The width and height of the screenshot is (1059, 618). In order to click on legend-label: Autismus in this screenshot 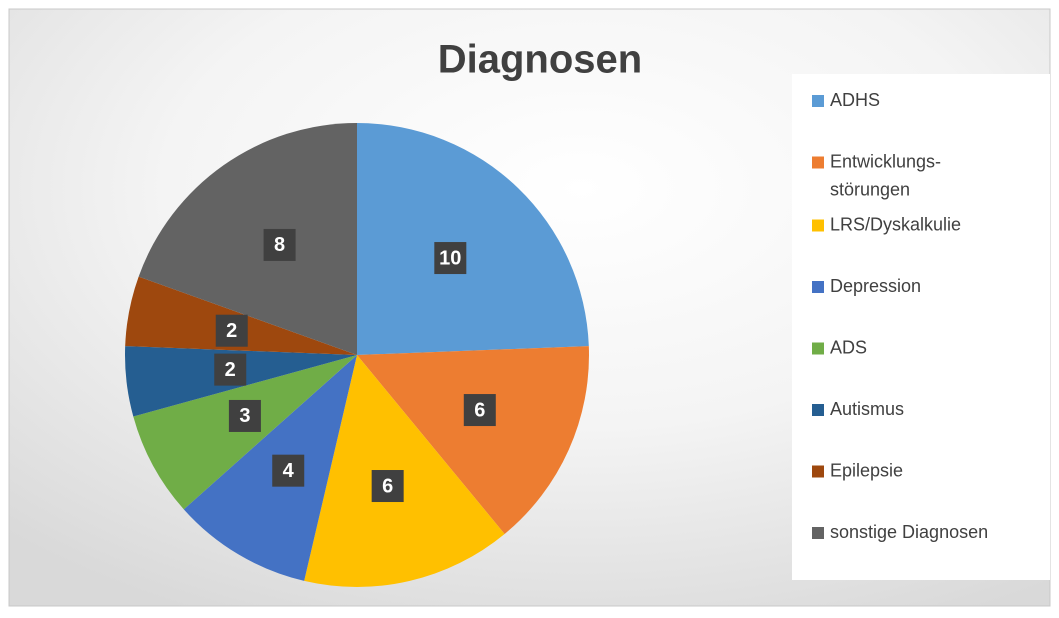, I will do `click(867, 409)`.